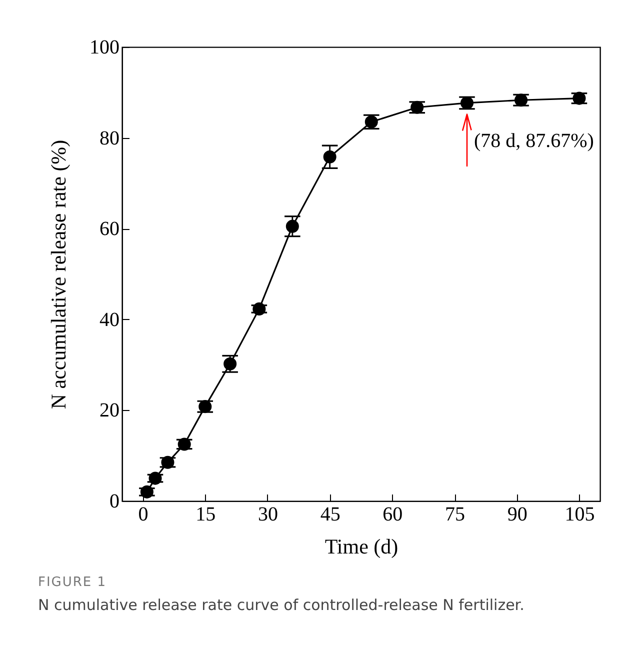  Describe the element at coordinates (330, 515) in the screenshot. I see `x-tick-label: 45` at that location.